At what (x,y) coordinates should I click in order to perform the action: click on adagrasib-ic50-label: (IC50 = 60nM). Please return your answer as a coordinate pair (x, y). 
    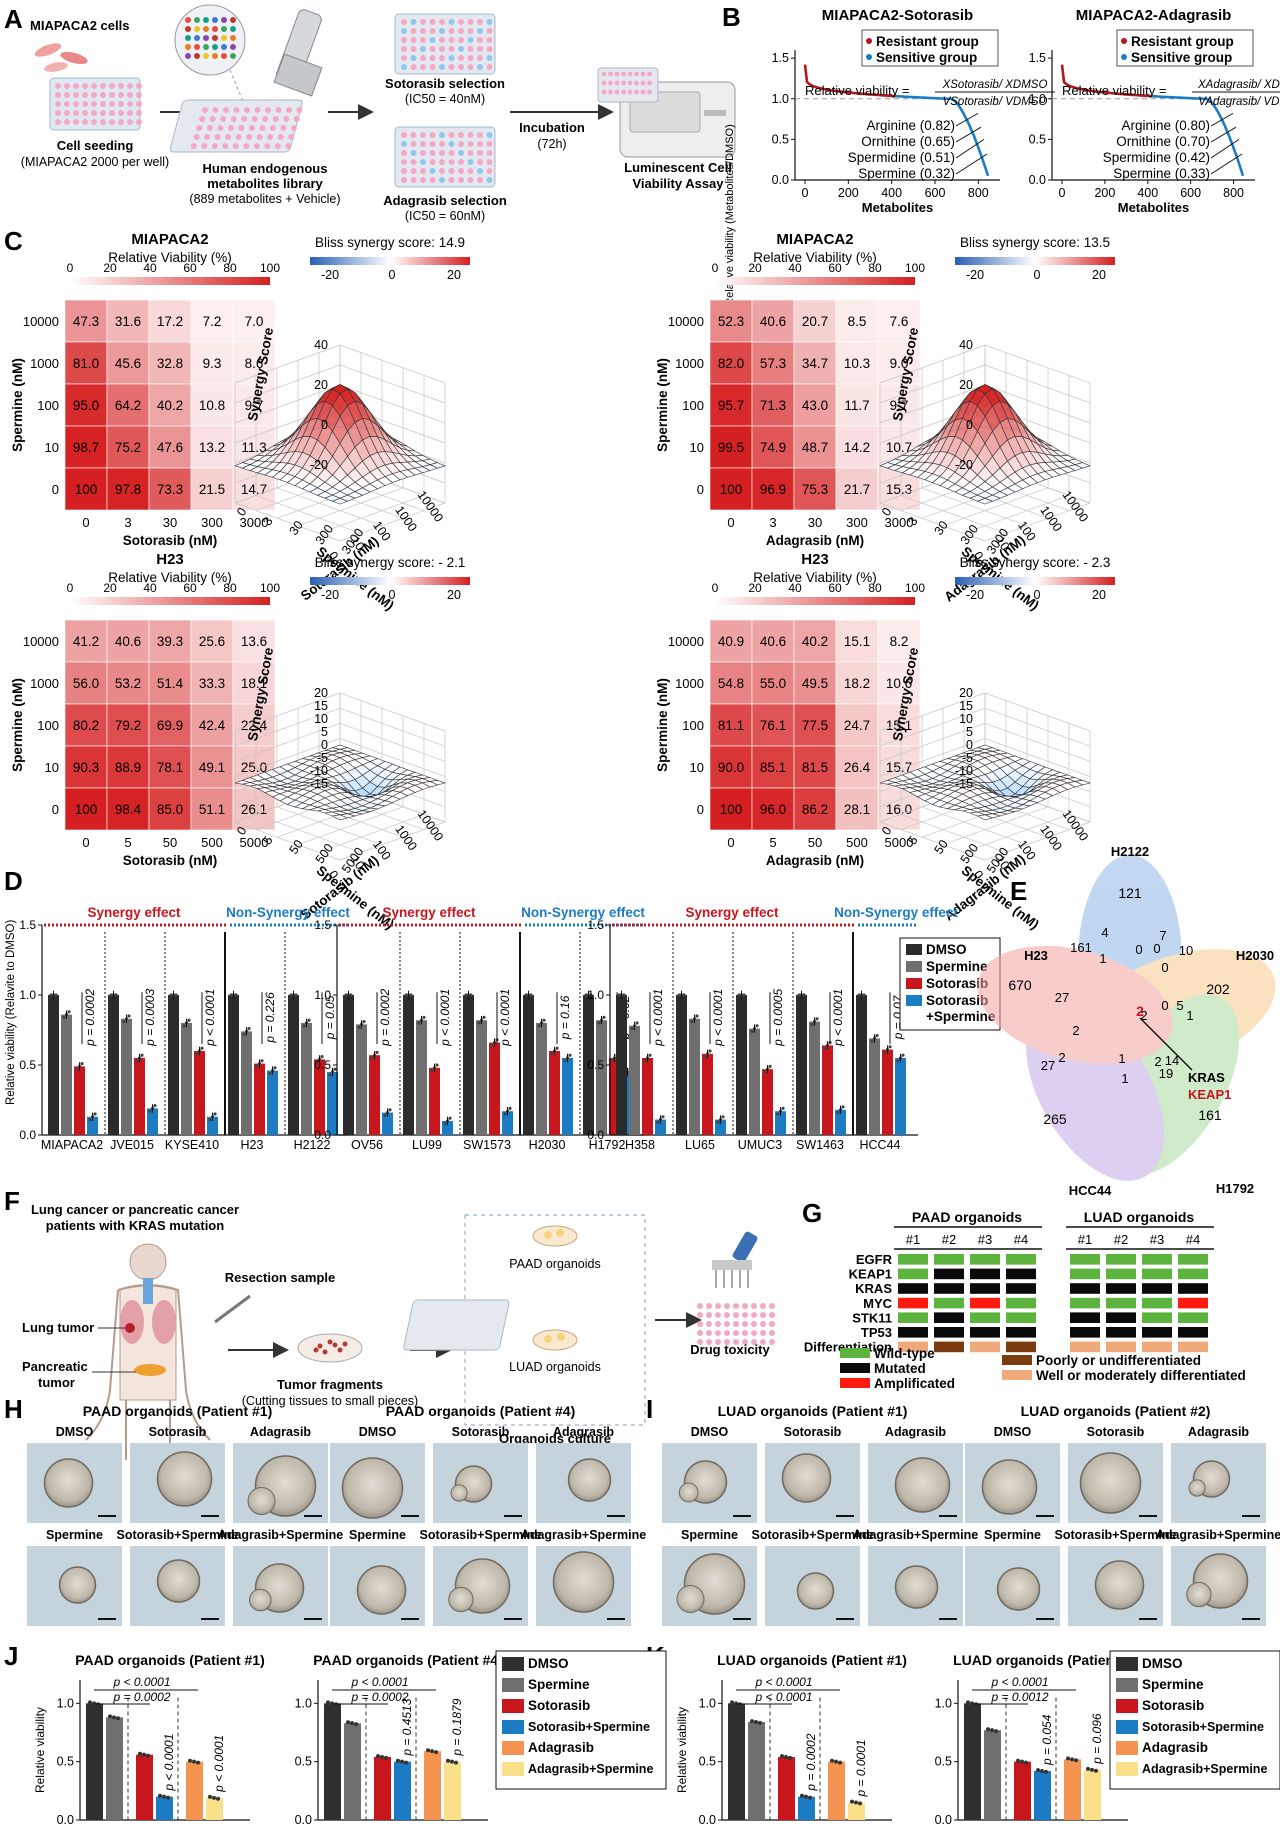
    Looking at the image, I should click on (445, 216).